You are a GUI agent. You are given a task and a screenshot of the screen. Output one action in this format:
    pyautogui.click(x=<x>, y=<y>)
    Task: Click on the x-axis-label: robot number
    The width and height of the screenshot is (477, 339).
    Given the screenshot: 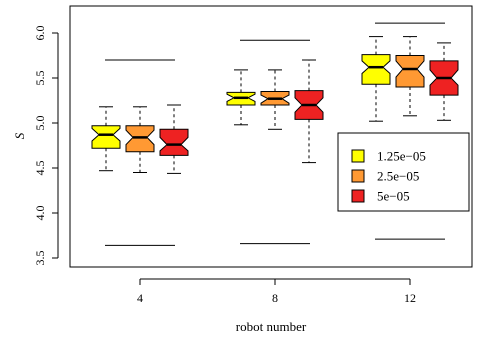 What is the action you would take?
    pyautogui.click(x=271, y=326)
    